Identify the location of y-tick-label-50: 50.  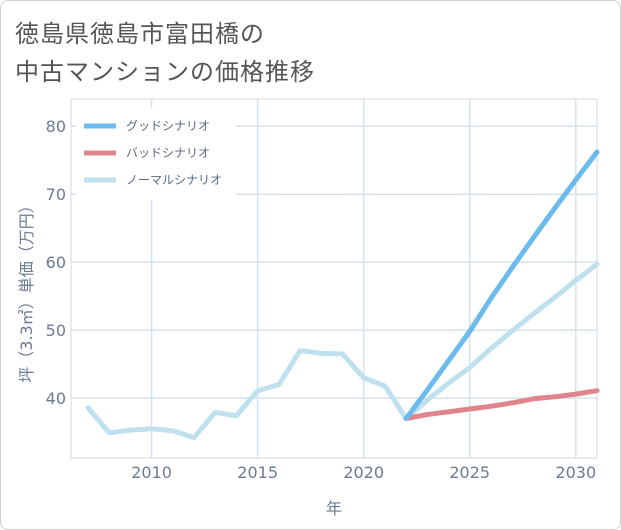
(56, 330).